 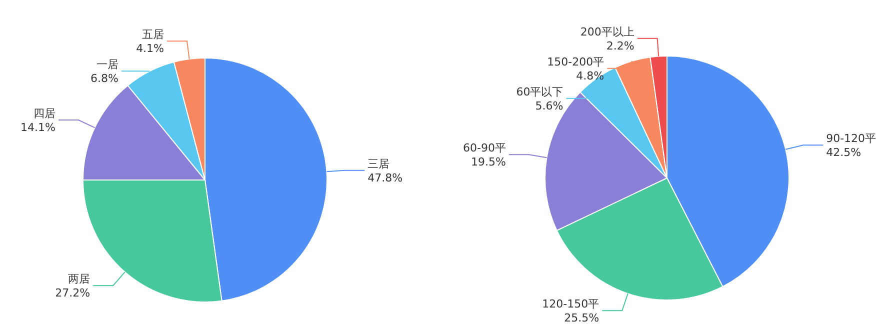 What do you see at coordinates (575, 61) in the screenshot?
I see `slice-label: 150-200平` at bounding box center [575, 61].